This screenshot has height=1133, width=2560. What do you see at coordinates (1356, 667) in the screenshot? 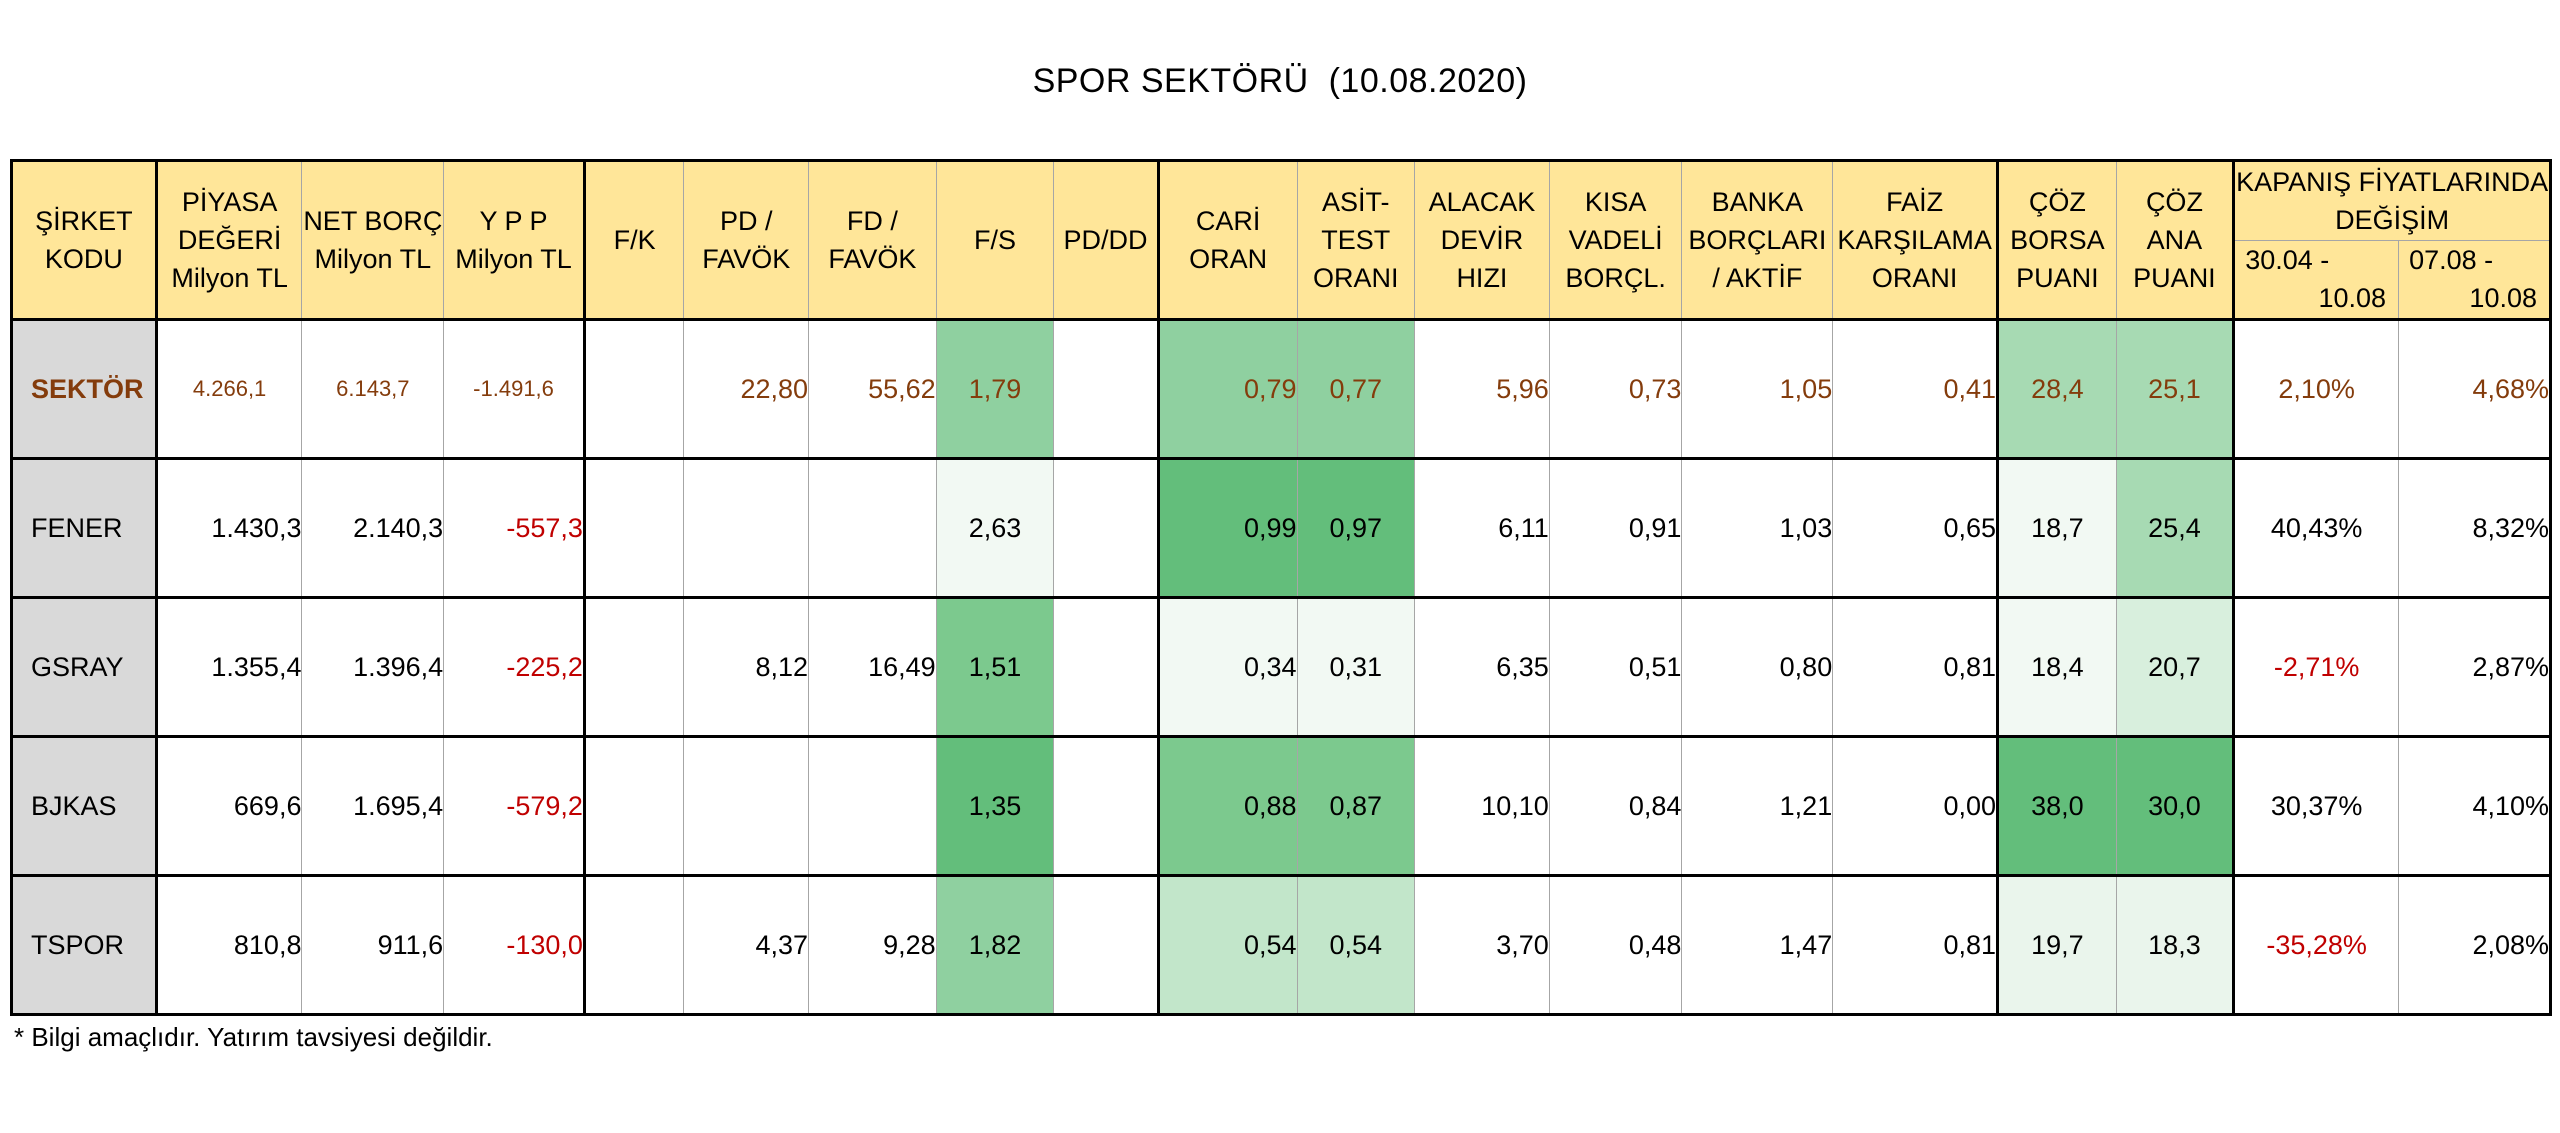
I see `cell-asit: 0,31` at bounding box center [1356, 667].